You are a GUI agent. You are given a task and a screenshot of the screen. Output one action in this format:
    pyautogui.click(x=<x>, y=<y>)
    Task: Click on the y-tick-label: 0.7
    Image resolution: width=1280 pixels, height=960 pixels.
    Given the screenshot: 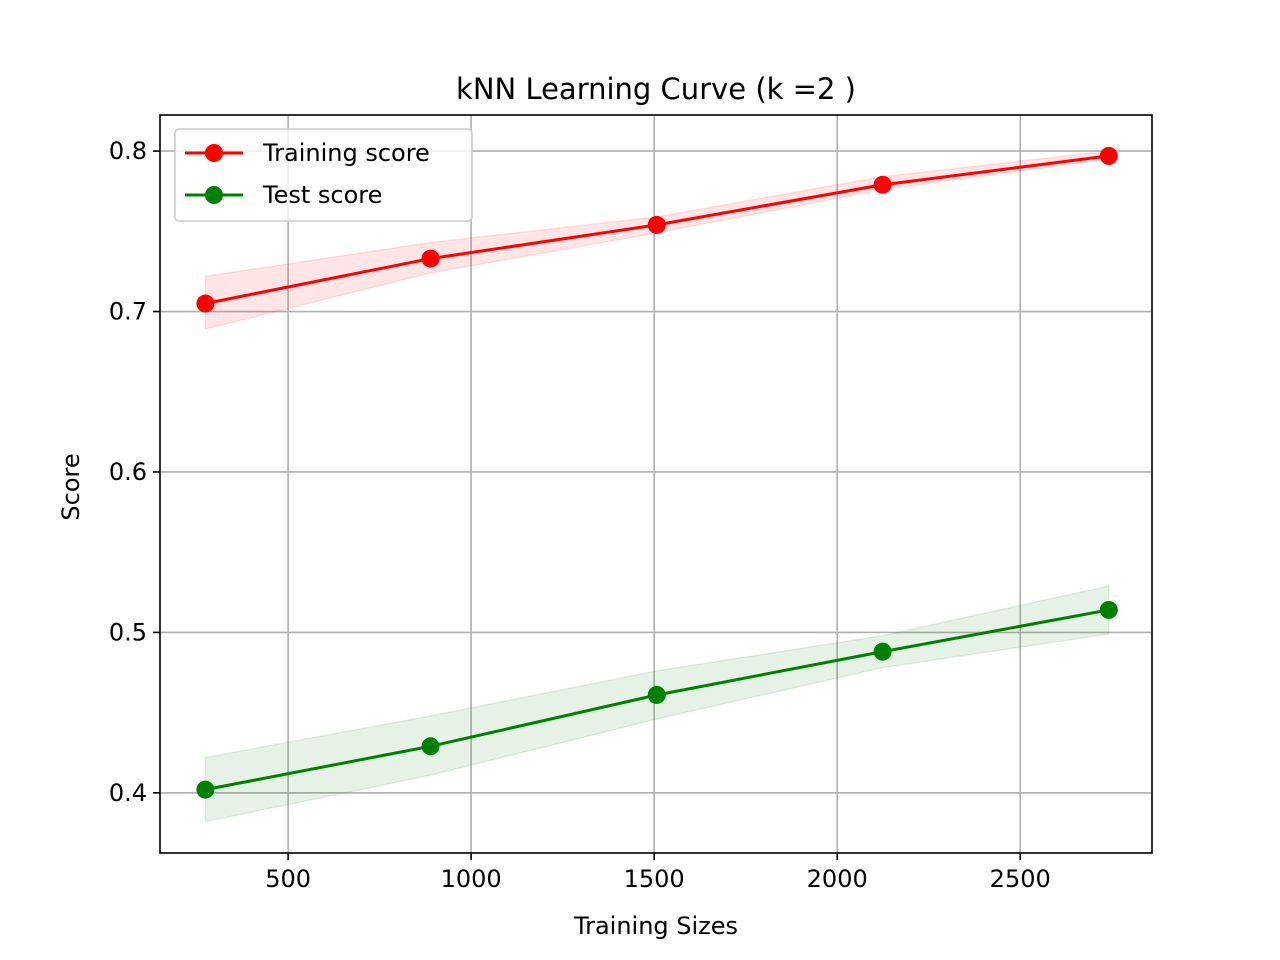 What is the action you would take?
    pyautogui.click(x=128, y=312)
    